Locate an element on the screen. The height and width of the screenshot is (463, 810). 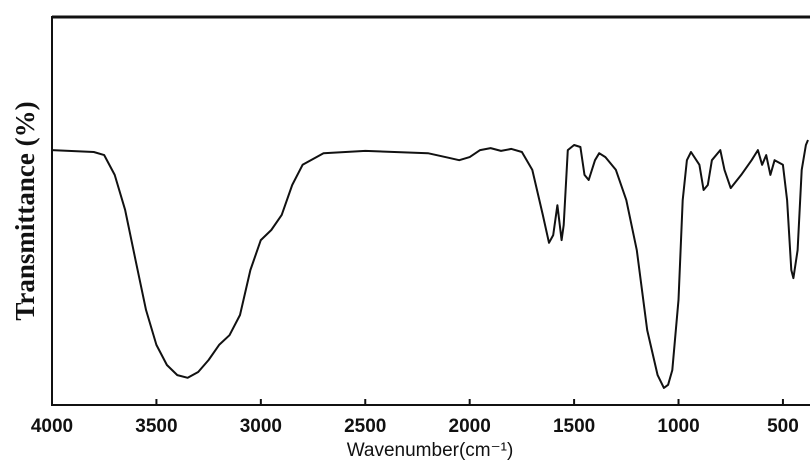
x-tick-label: 1500 is located at coordinates (574, 426).